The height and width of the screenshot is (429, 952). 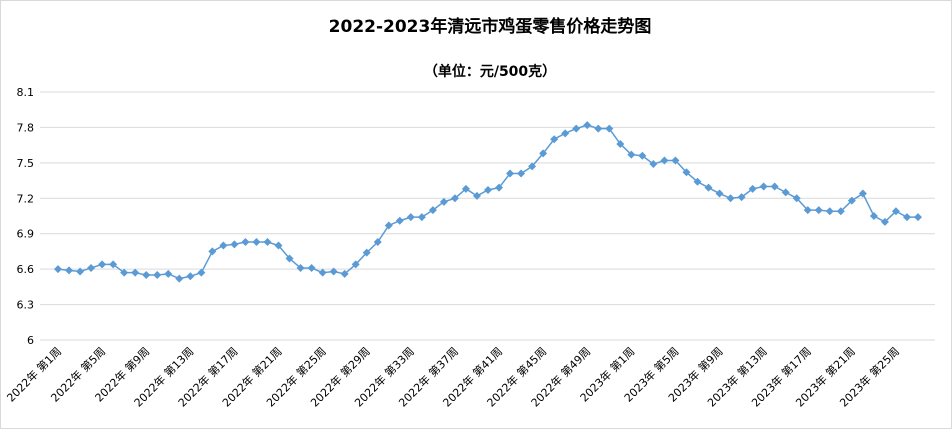 I want to click on y-tick-label: 6.6, so click(x=26, y=269).